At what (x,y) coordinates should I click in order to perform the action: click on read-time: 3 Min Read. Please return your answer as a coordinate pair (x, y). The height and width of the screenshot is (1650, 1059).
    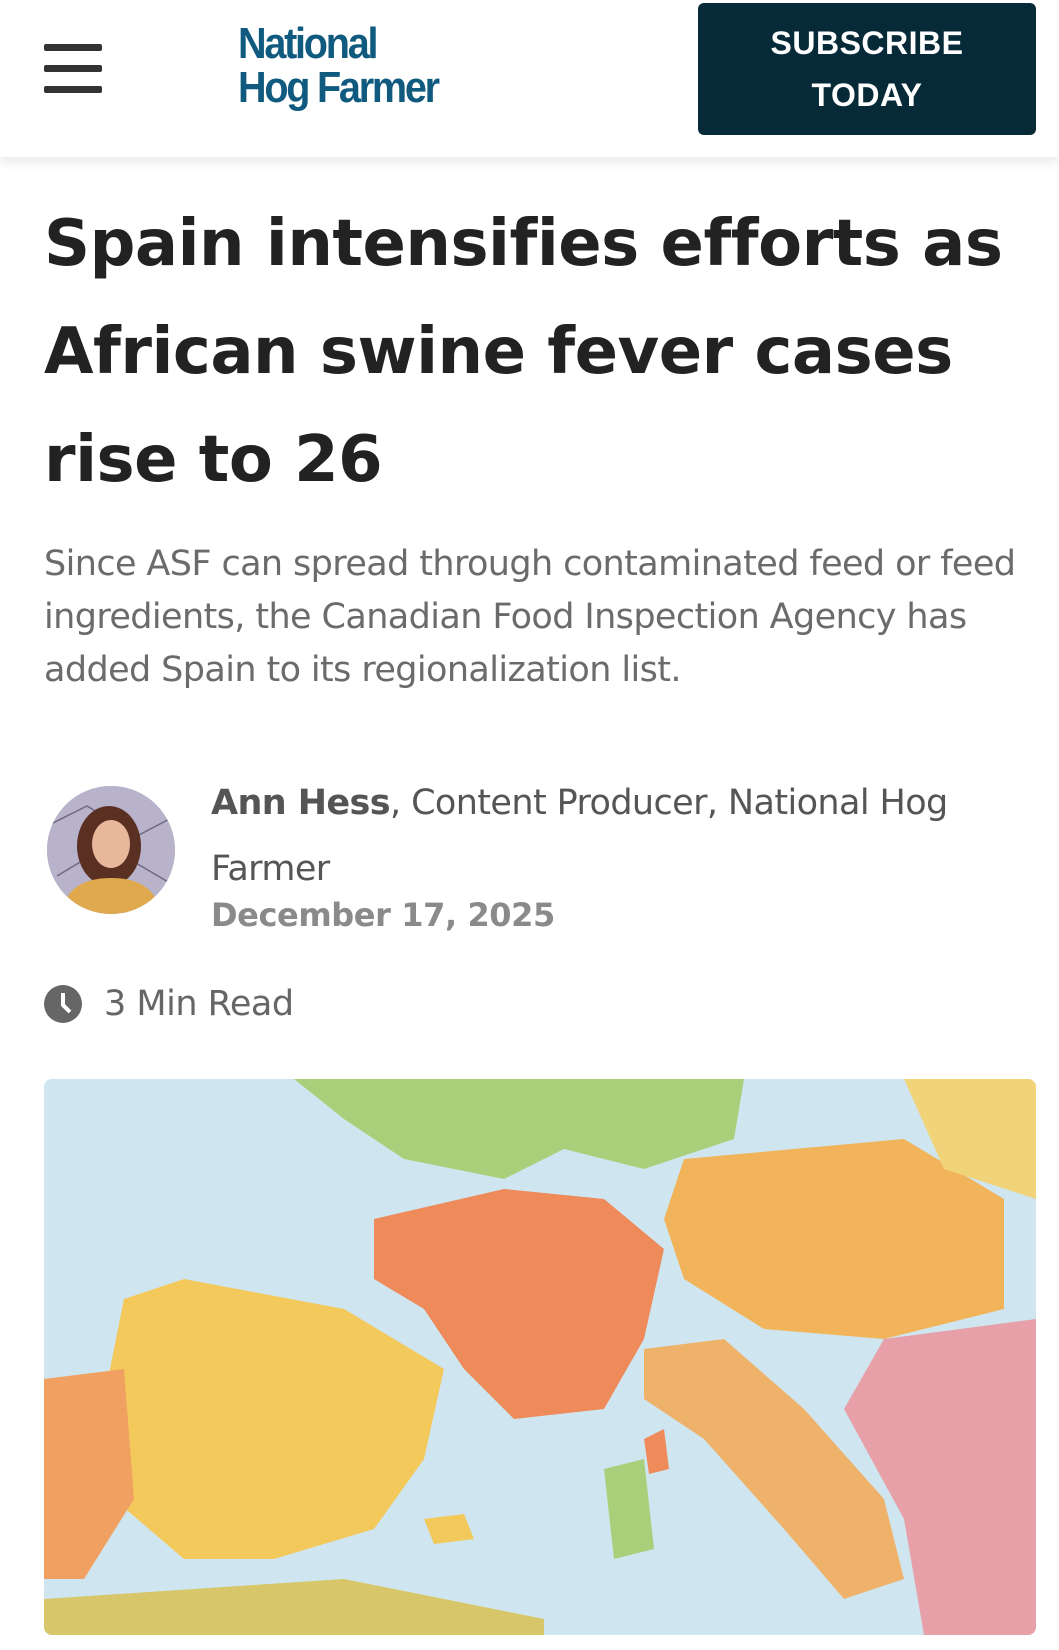
    Looking at the image, I should click on (169, 1004).